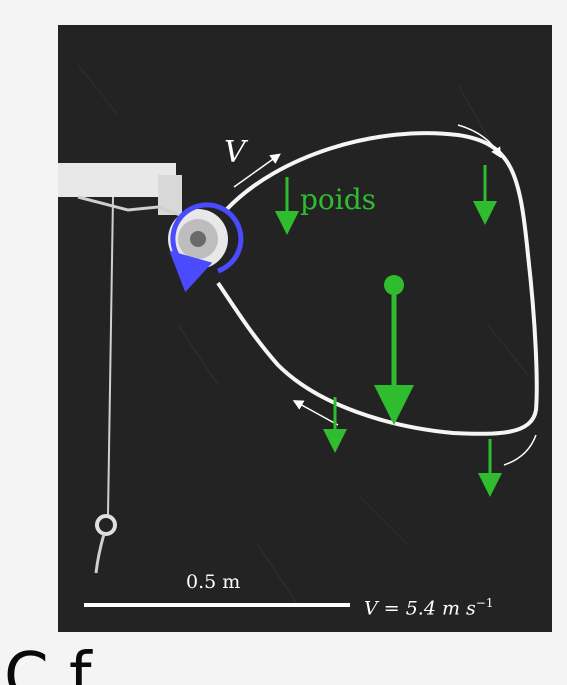 The width and height of the screenshot is (567, 685). What do you see at coordinates (235, 152) in the screenshot?
I see `velocity-symbol-label: V` at bounding box center [235, 152].